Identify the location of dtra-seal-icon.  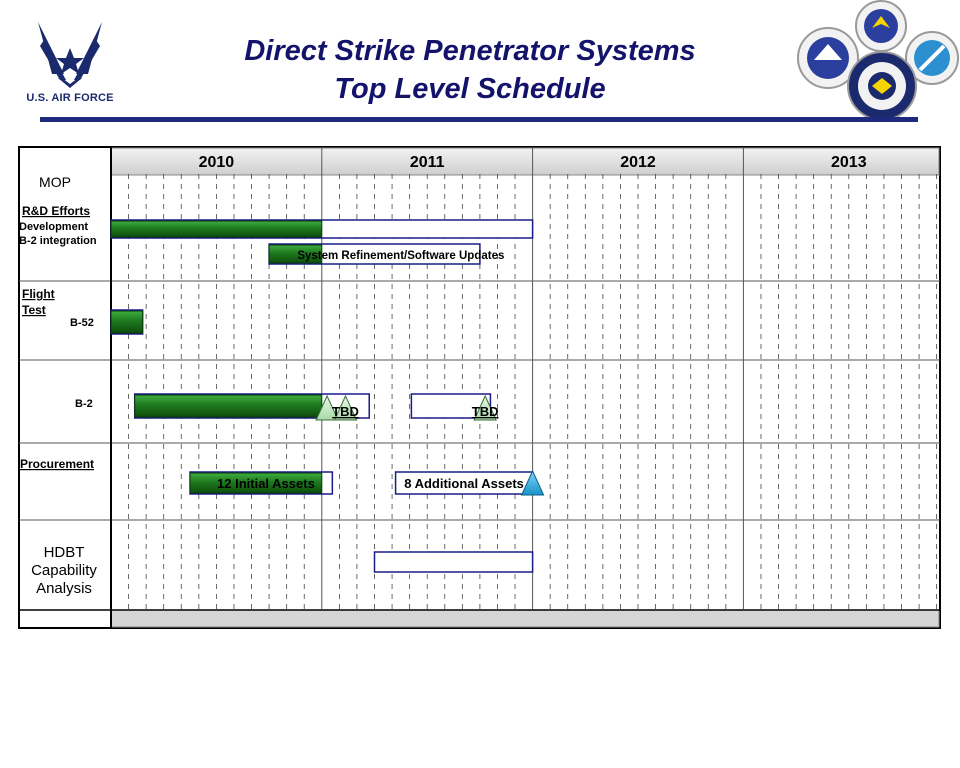
(882, 86).